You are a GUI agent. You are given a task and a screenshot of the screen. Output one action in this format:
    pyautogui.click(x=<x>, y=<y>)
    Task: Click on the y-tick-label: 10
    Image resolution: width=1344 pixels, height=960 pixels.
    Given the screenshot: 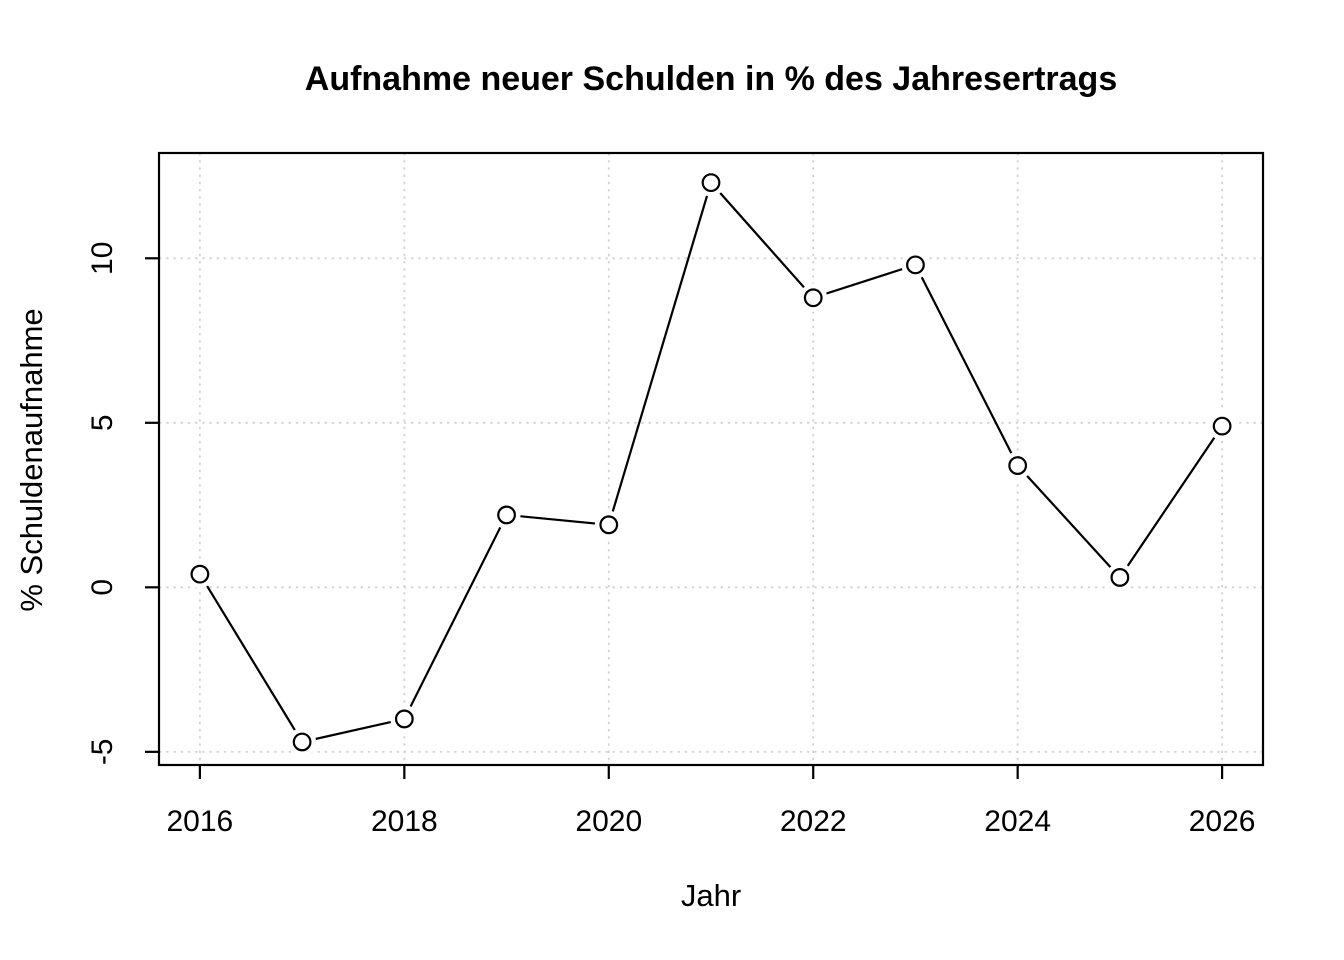 What is the action you would take?
    pyautogui.click(x=102, y=258)
    